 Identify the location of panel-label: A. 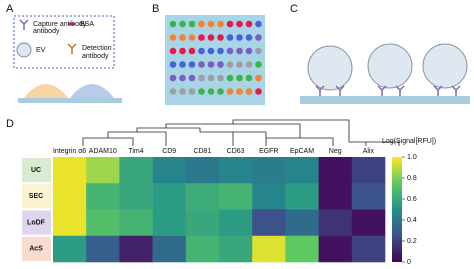
(10, 9).